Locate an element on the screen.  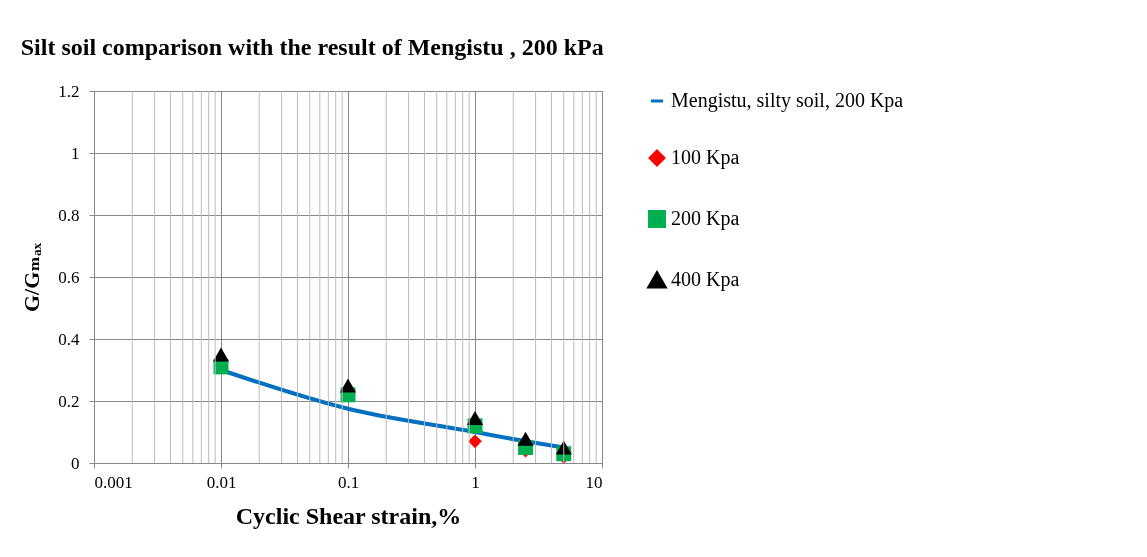
x-tick-label: 0.001 is located at coordinates (113, 482).